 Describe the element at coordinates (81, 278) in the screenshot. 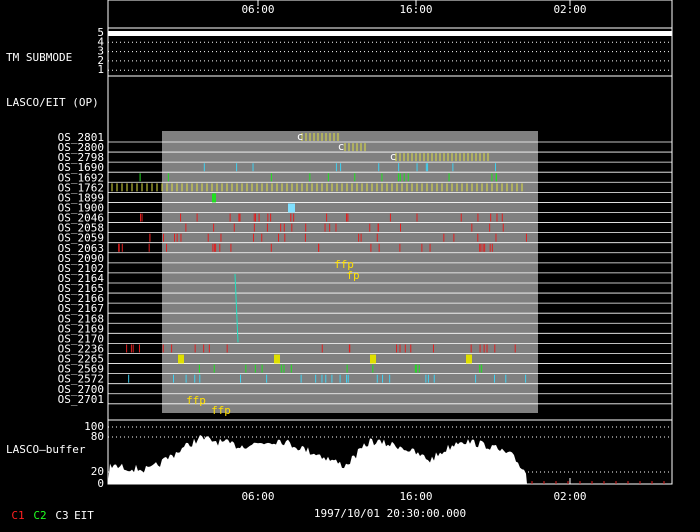

I see `row-label: OS_2164` at that location.